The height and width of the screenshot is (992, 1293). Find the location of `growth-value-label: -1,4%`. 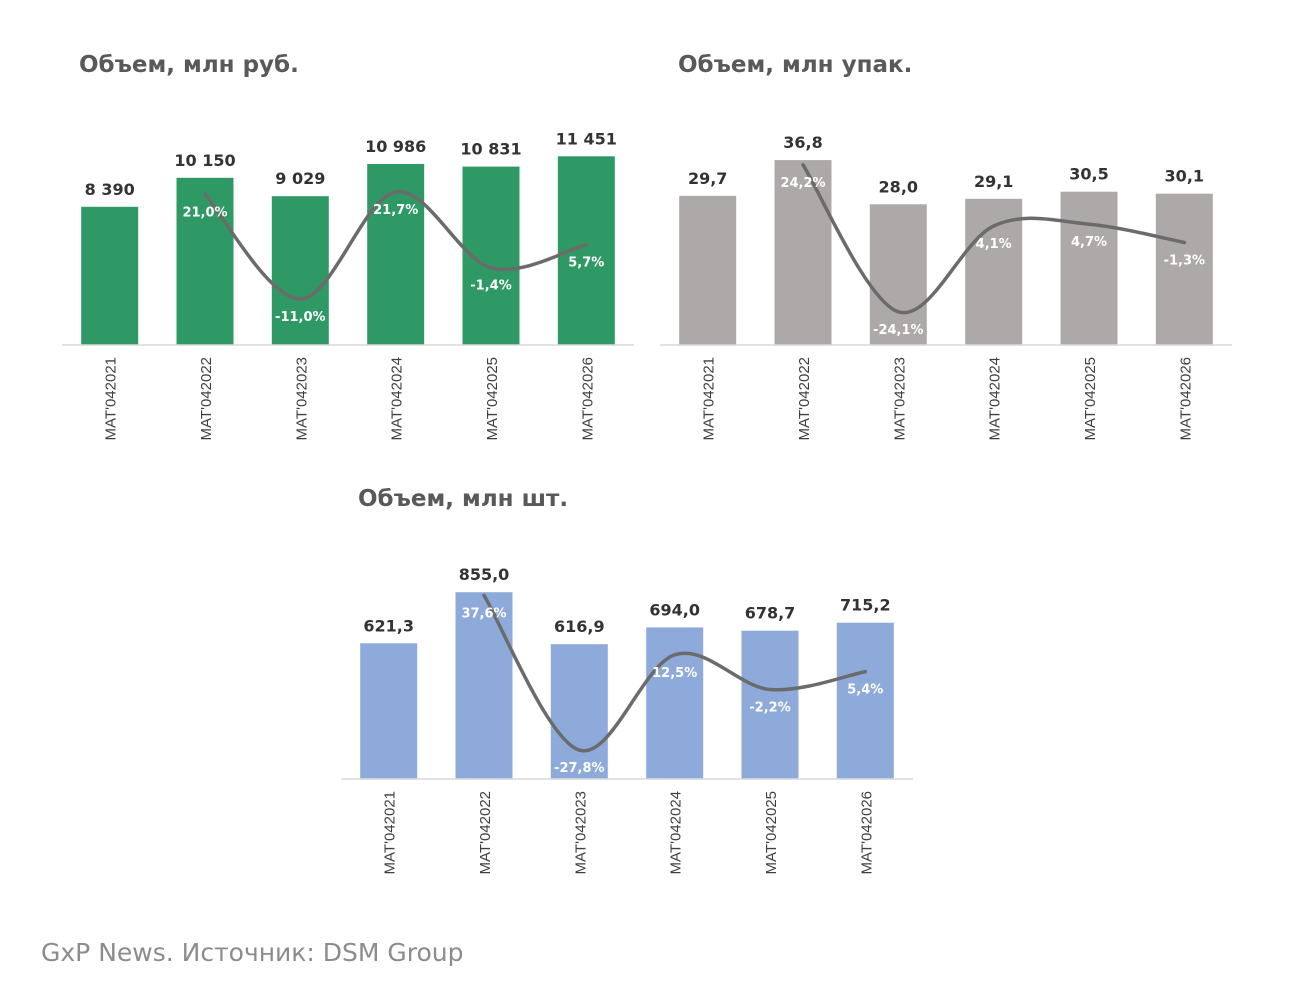

growth-value-label: -1,4% is located at coordinates (490, 286).